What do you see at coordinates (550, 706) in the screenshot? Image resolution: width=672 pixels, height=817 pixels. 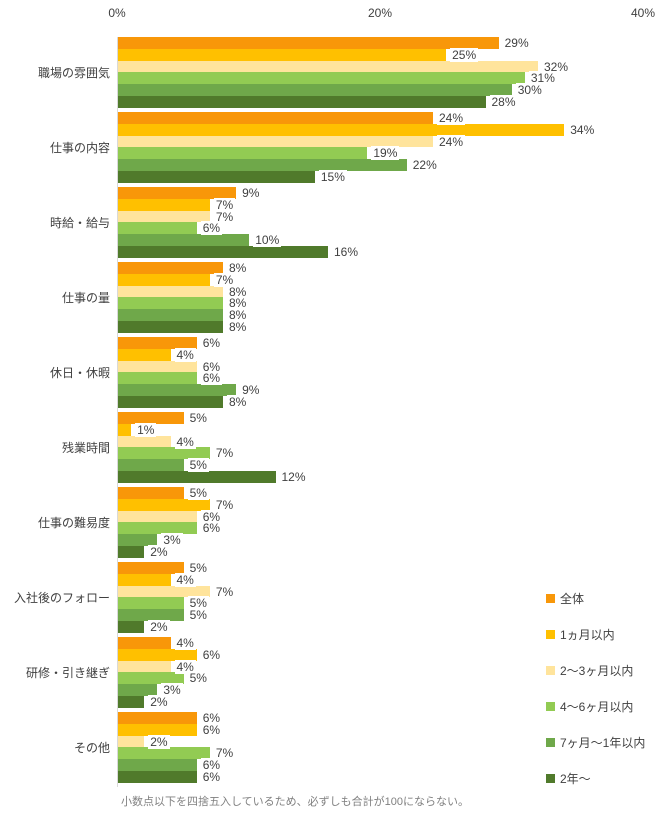 I see `legend-swatch-icon` at bounding box center [550, 706].